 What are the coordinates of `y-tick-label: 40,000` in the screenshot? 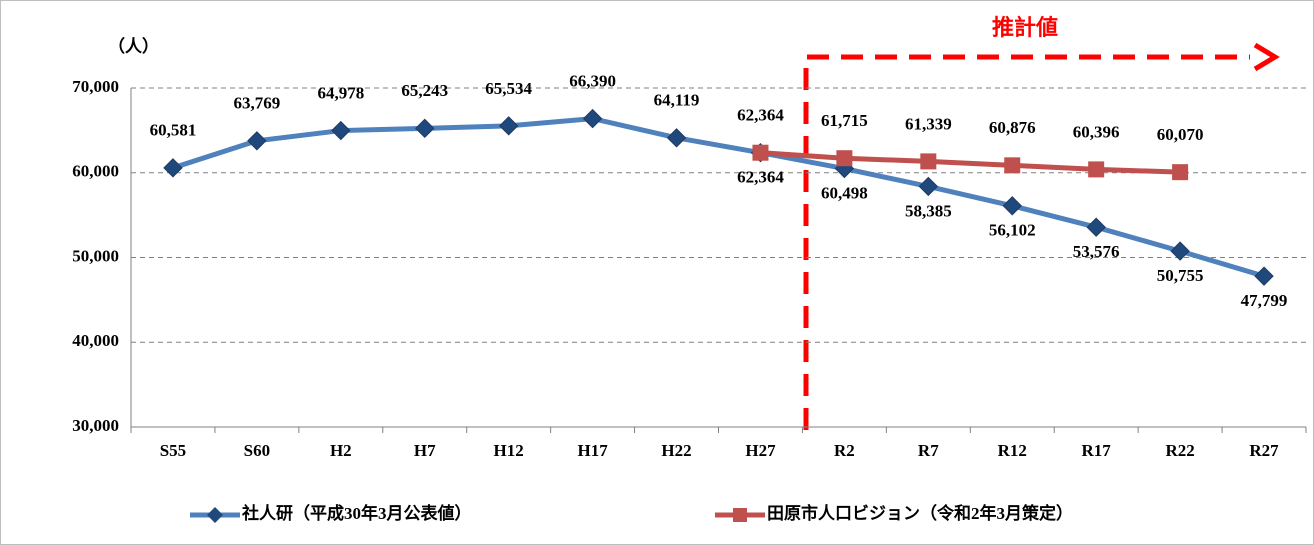 It's located at (95, 340).